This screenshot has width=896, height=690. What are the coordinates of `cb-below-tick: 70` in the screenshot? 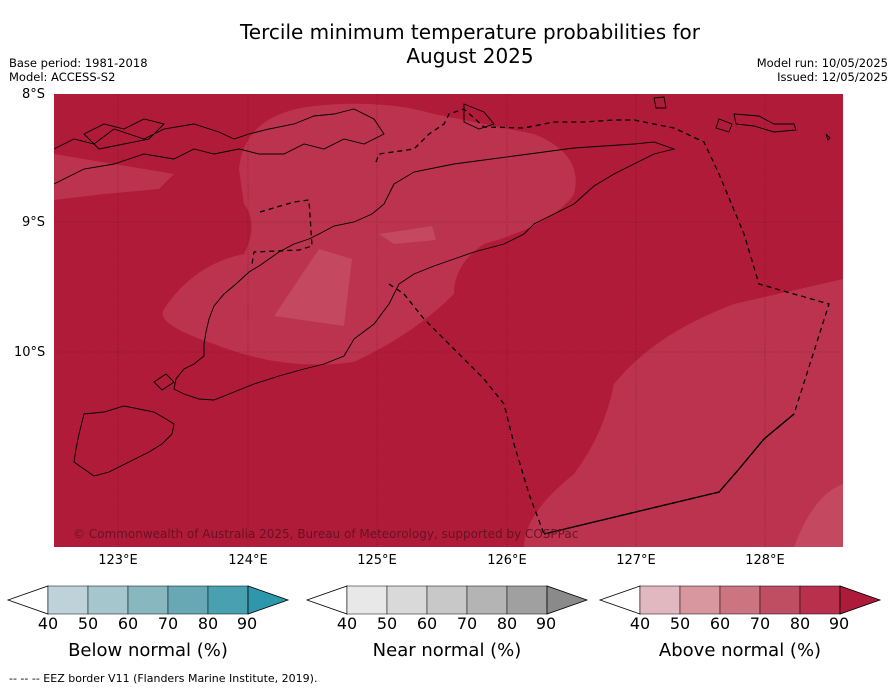 It's located at (168, 623).